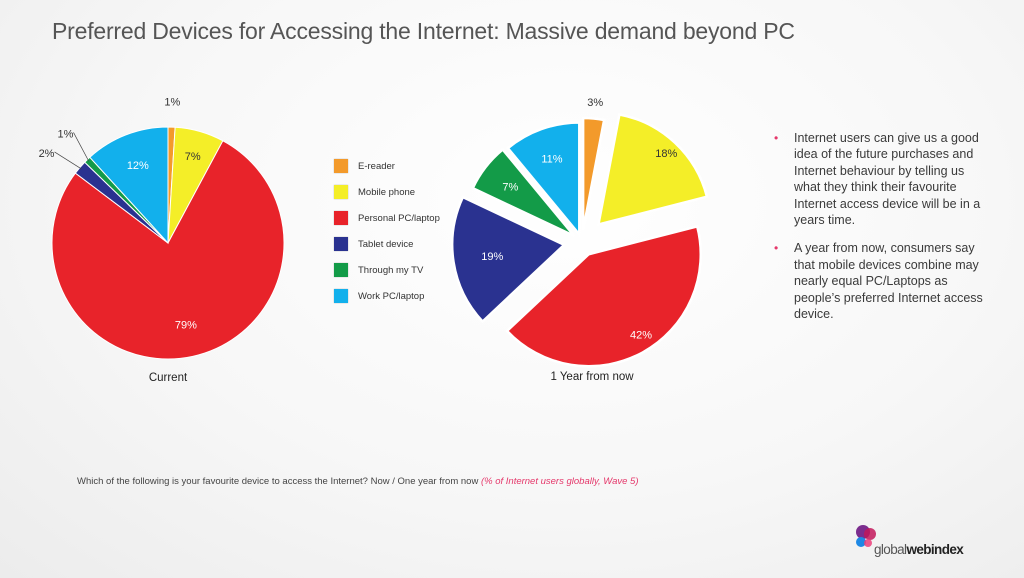 This screenshot has height=578, width=1024. What do you see at coordinates (641, 336) in the screenshot?
I see `slice-label: 42%` at bounding box center [641, 336].